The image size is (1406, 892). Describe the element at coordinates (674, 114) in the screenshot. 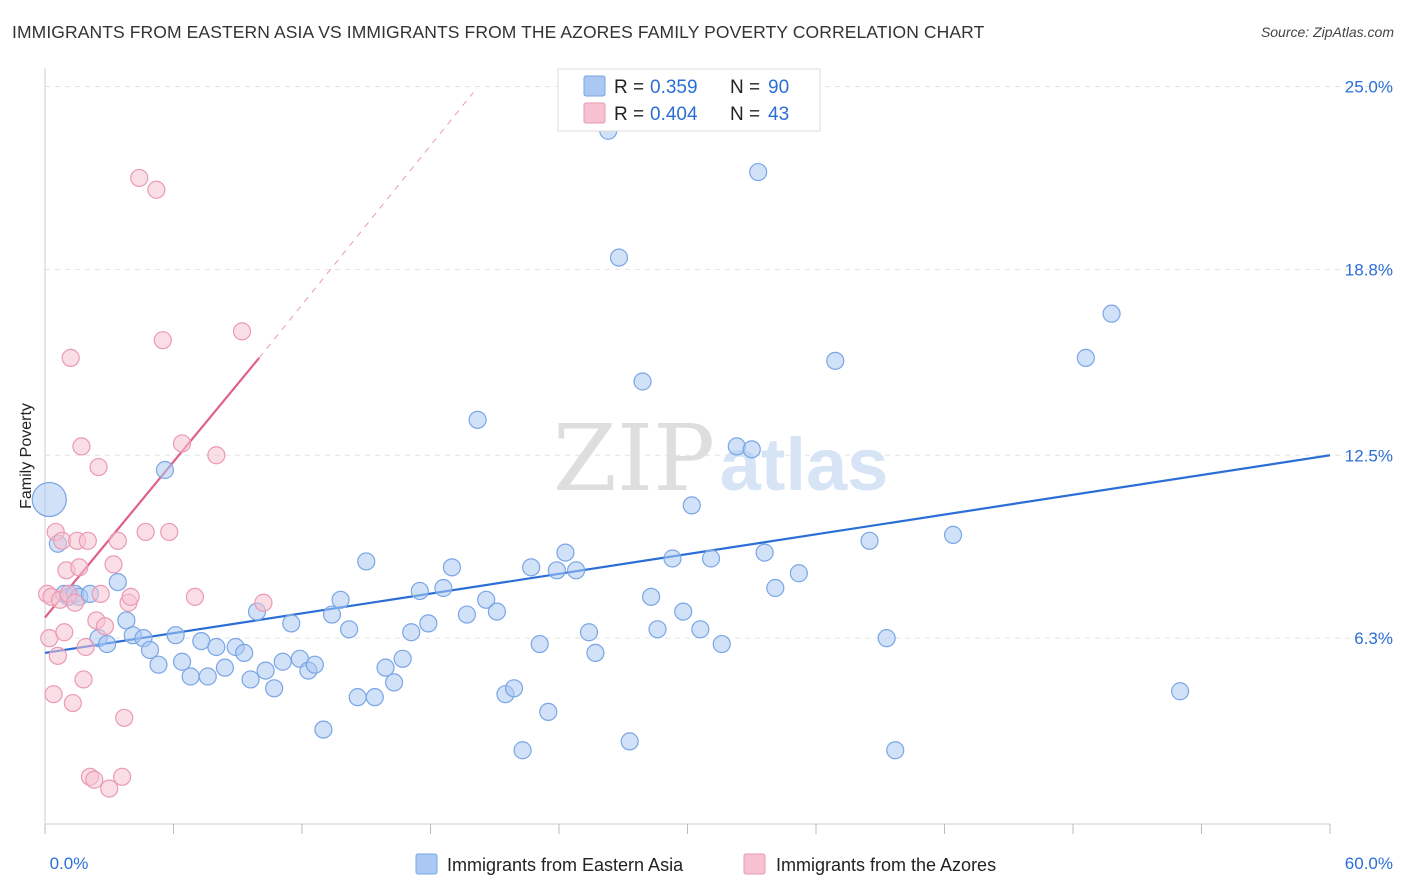

I see `stats-r-value-azores: 0.404` at that location.